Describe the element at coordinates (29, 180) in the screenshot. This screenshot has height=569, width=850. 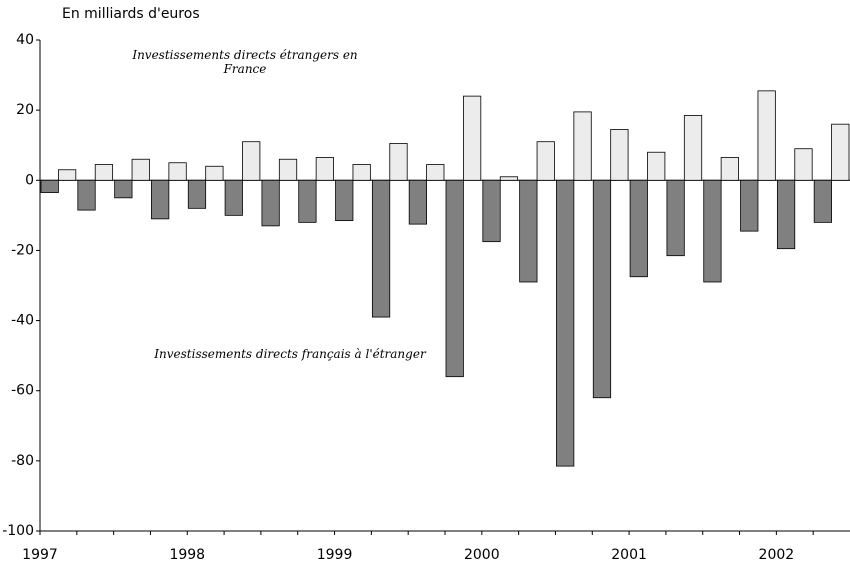
I see `y-tick-label: 0` at that location.